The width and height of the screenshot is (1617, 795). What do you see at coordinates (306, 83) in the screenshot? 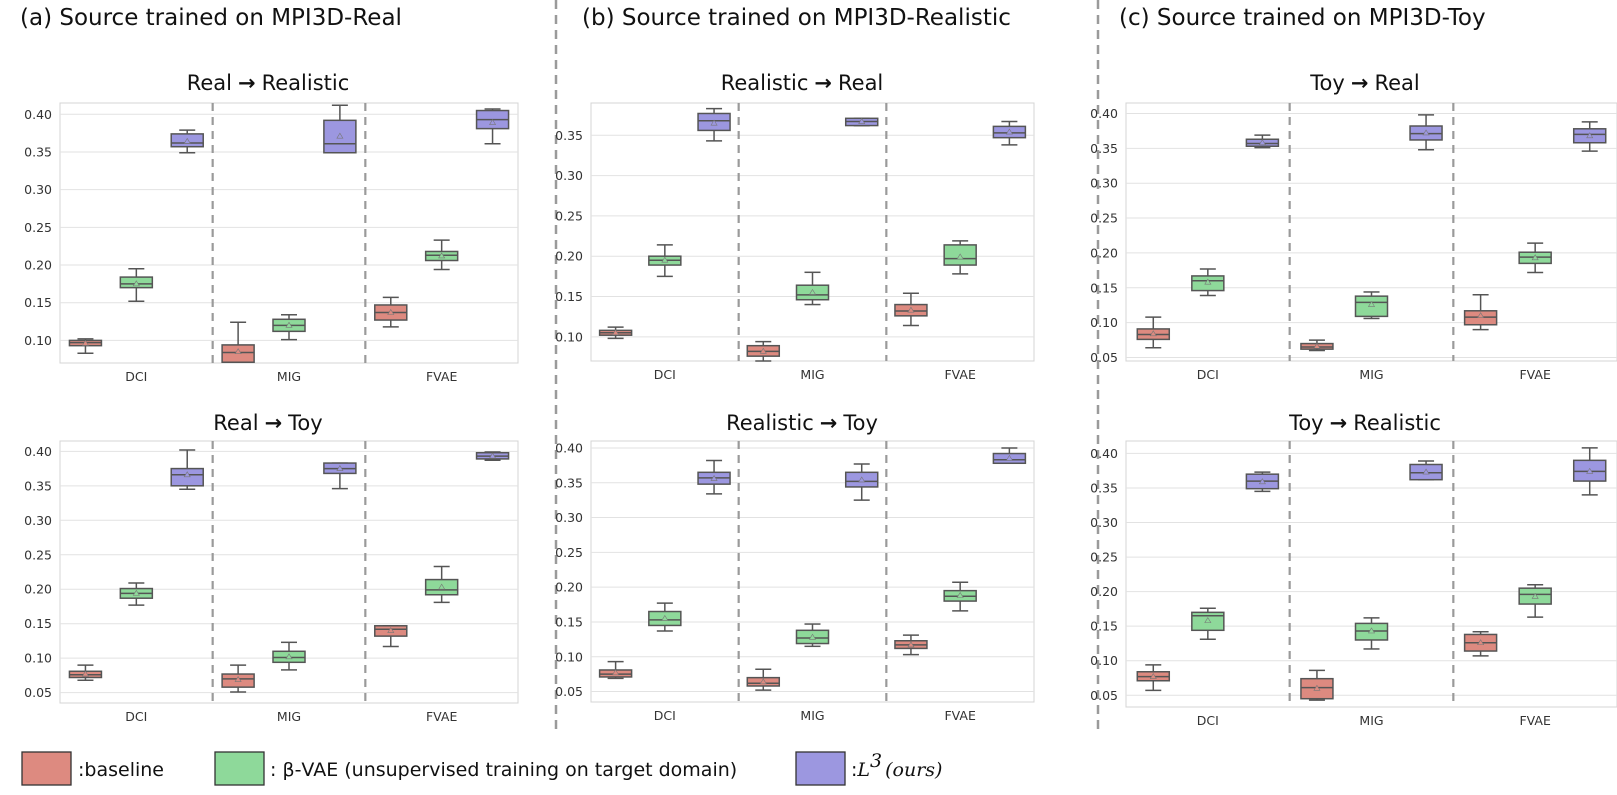
I see `panel-title-to: Realistic` at bounding box center [306, 83].